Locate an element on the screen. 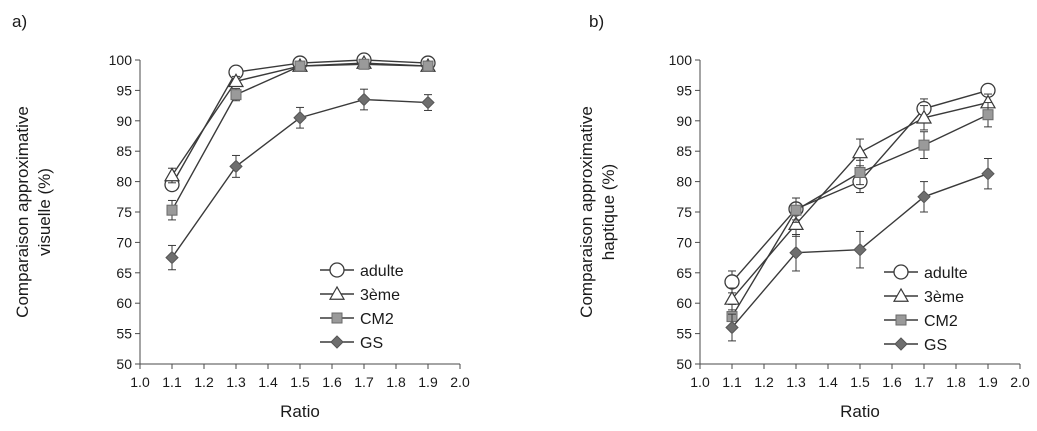 The image size is (1037, 431). y-axis-title-line: visuelle (%) is located at coordinates (44, 212).